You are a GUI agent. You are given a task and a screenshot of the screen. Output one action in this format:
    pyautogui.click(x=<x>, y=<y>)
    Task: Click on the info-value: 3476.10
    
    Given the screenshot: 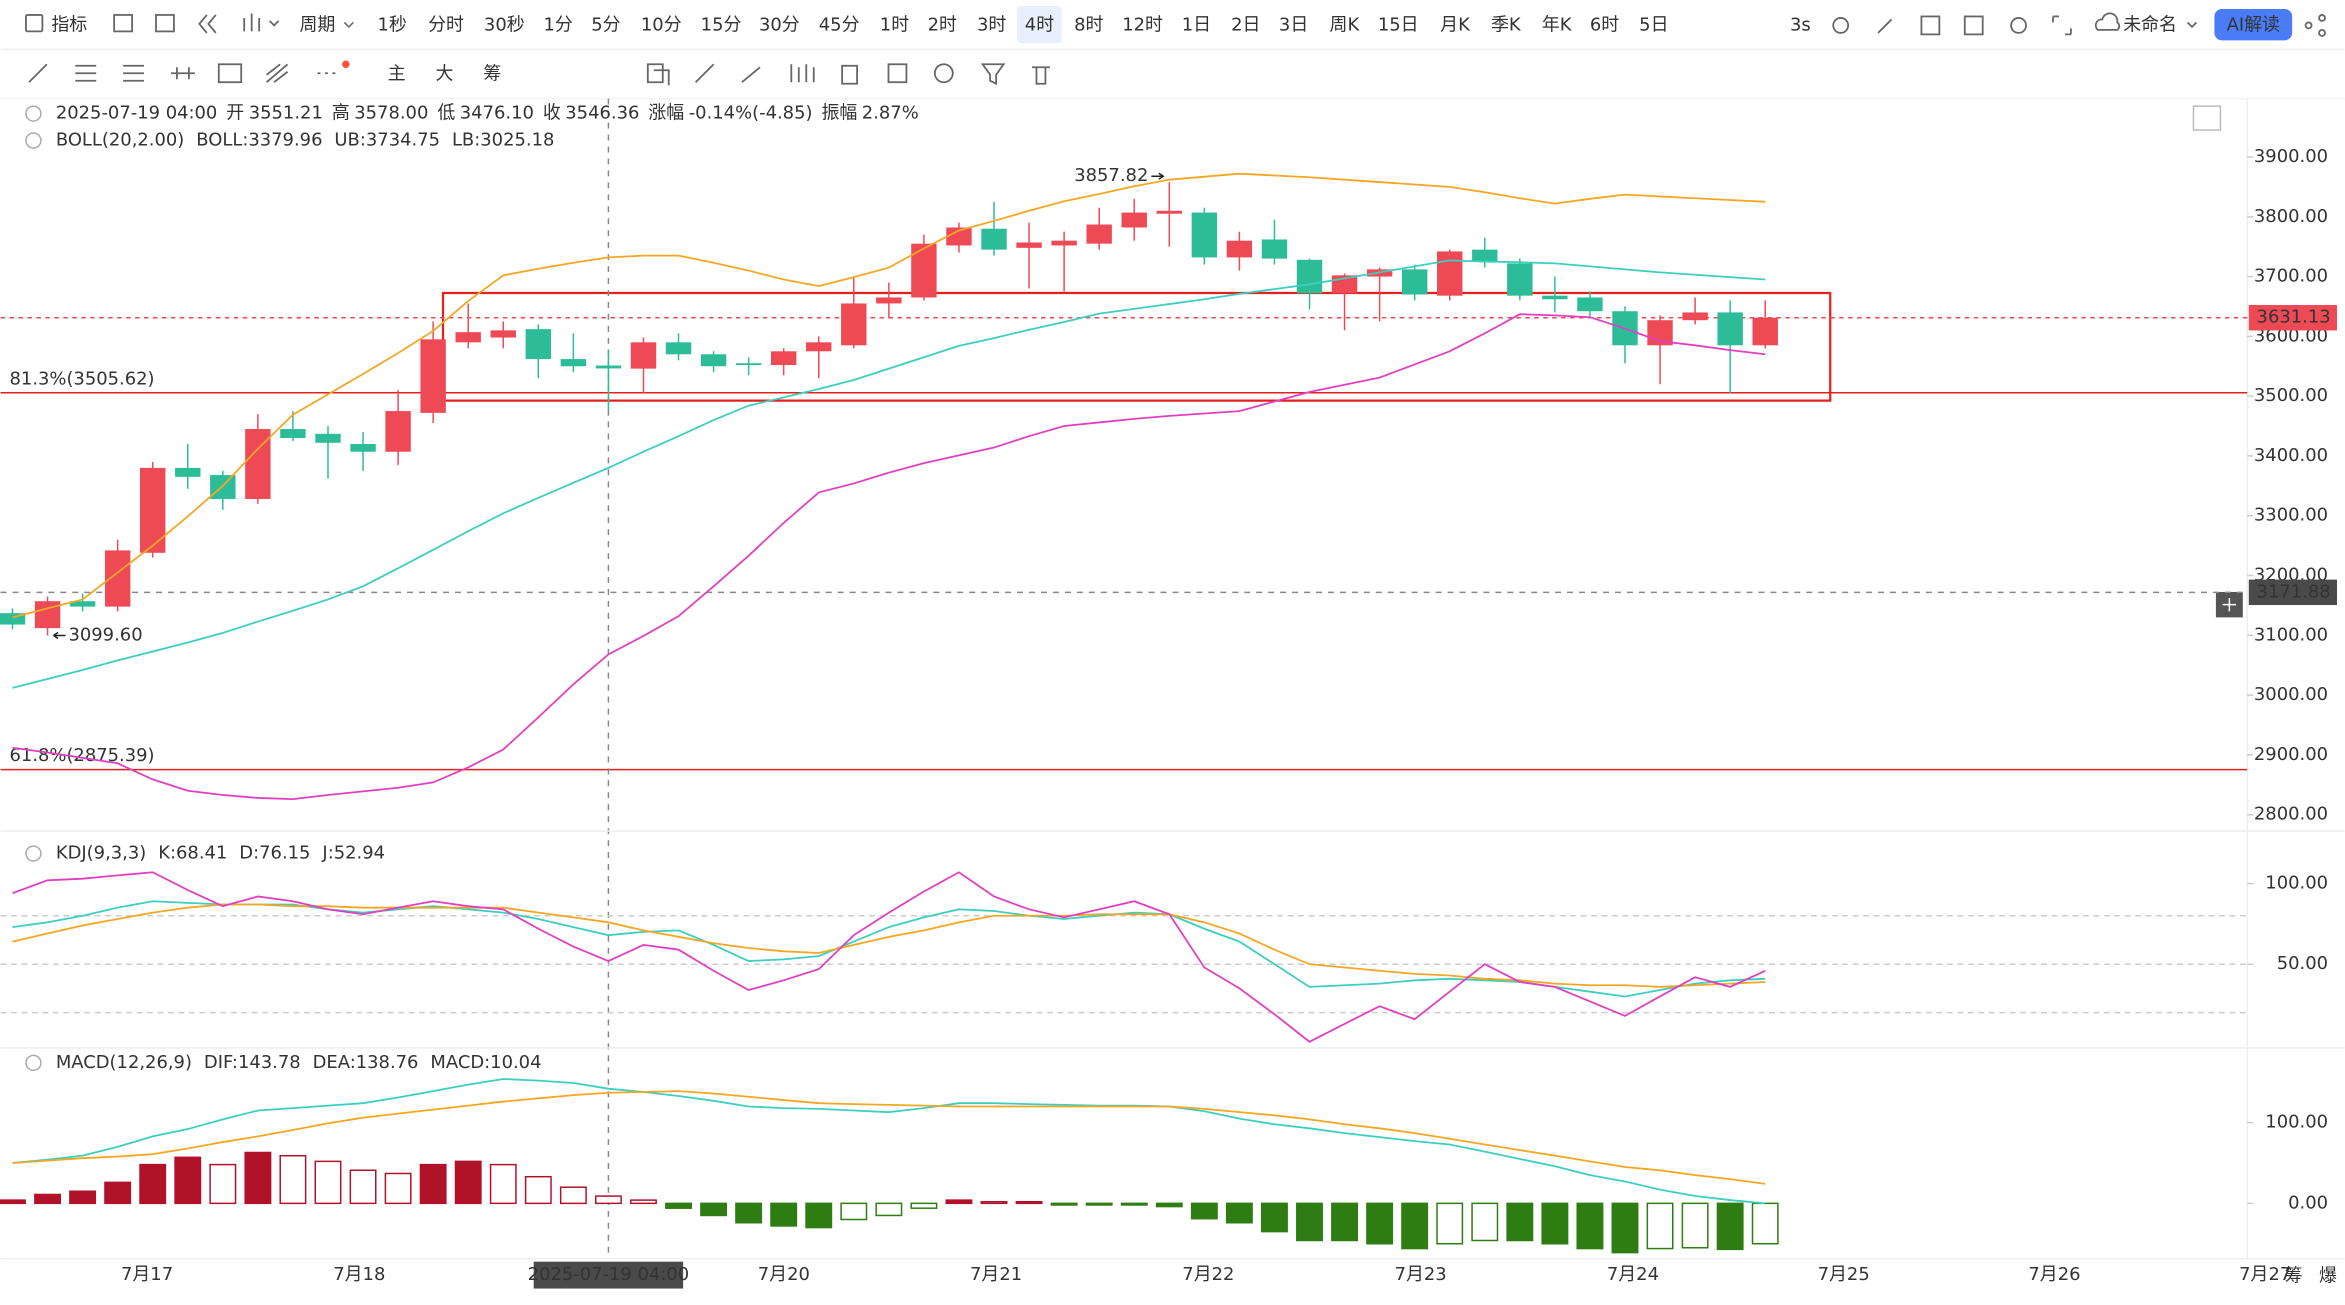 What is the action you would take?
    pyautogui.click(x=497, y=113)
    